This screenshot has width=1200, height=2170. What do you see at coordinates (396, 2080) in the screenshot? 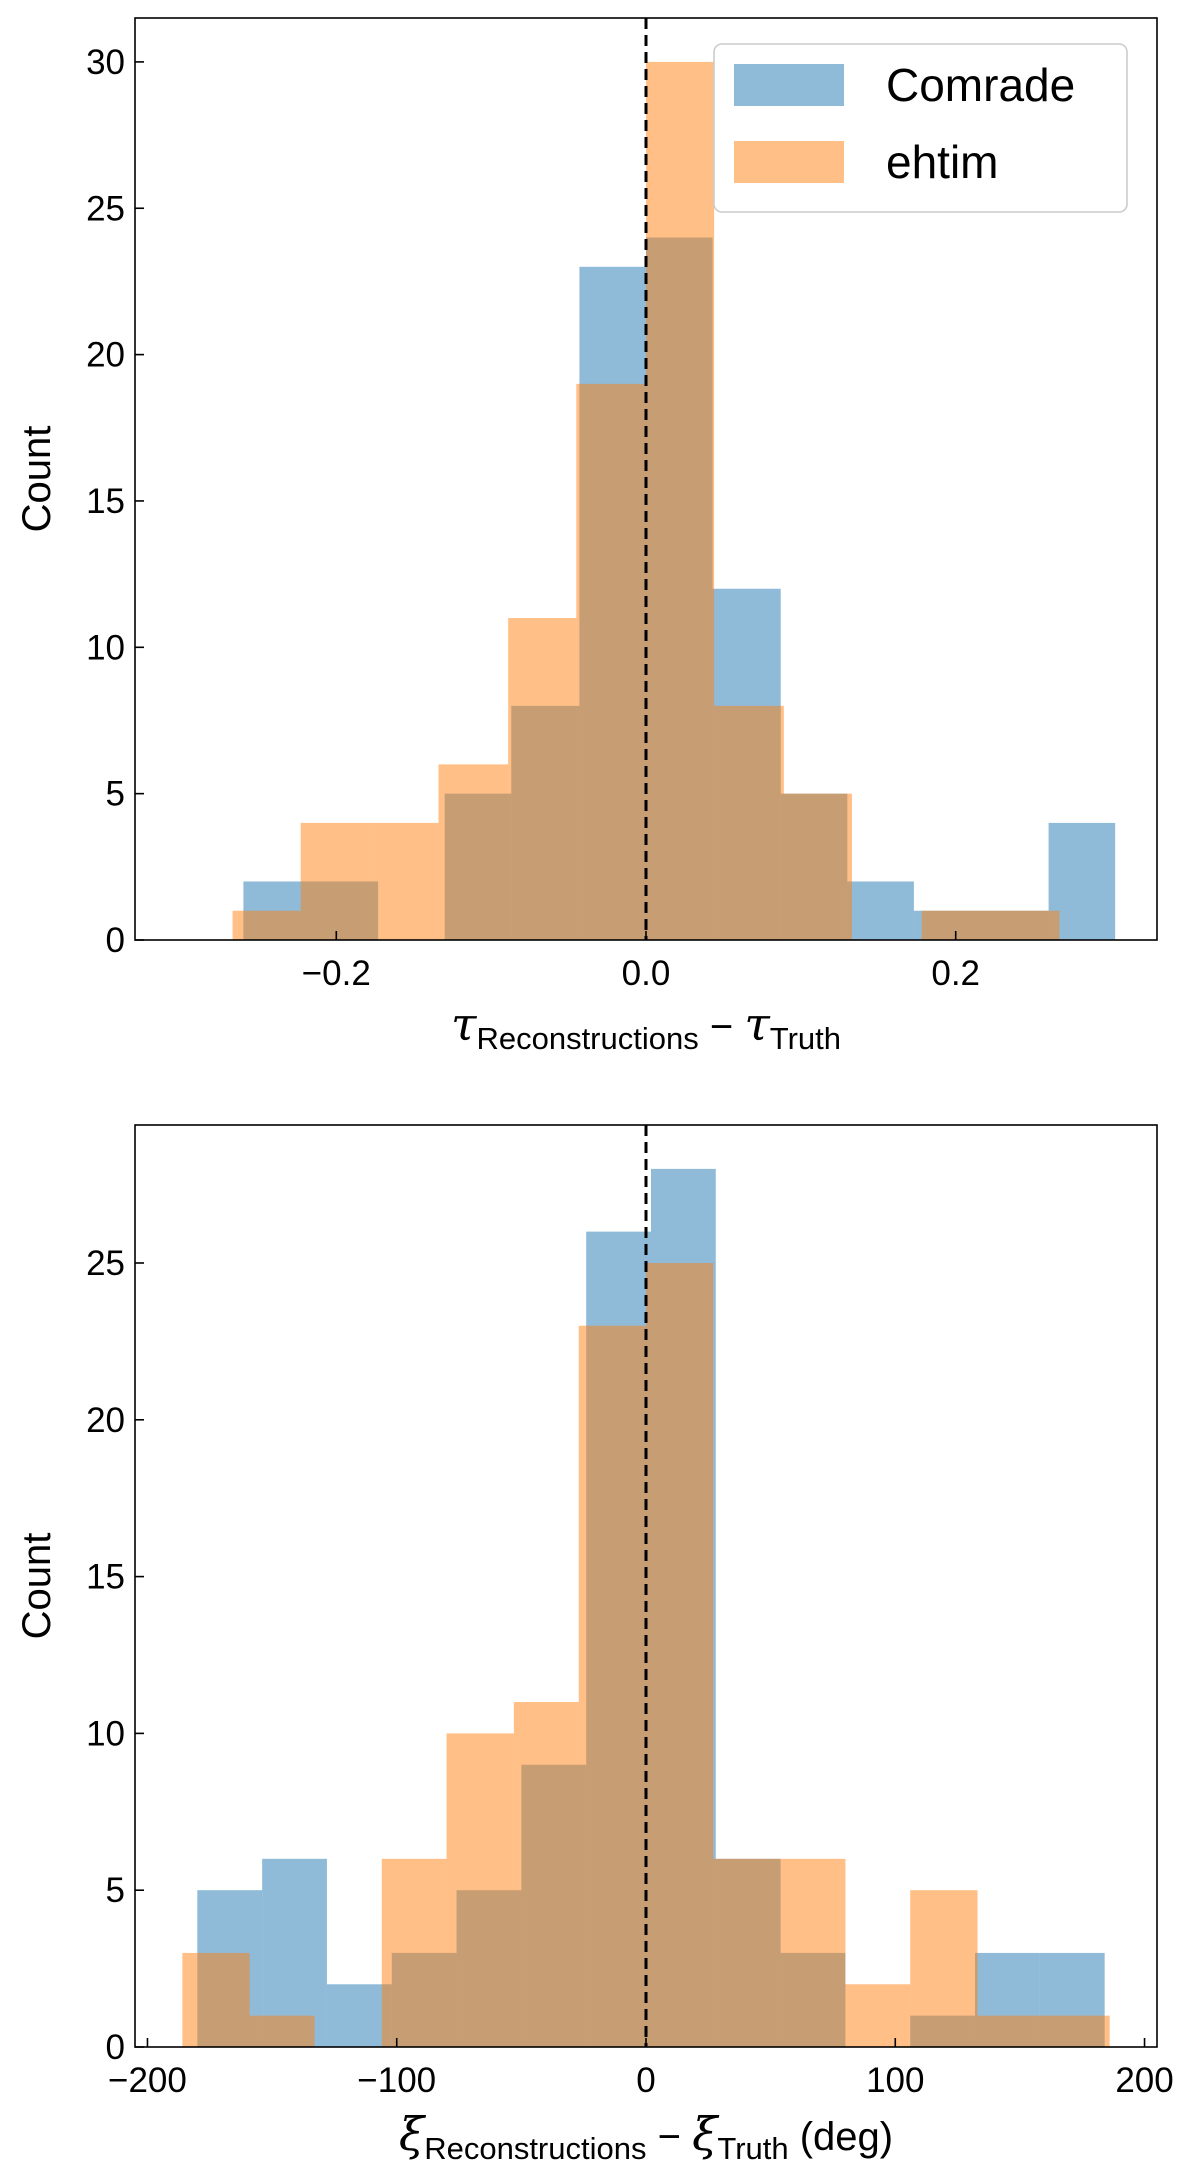
I see `x-tick-label: −100` at bounding box center [396, 2080].